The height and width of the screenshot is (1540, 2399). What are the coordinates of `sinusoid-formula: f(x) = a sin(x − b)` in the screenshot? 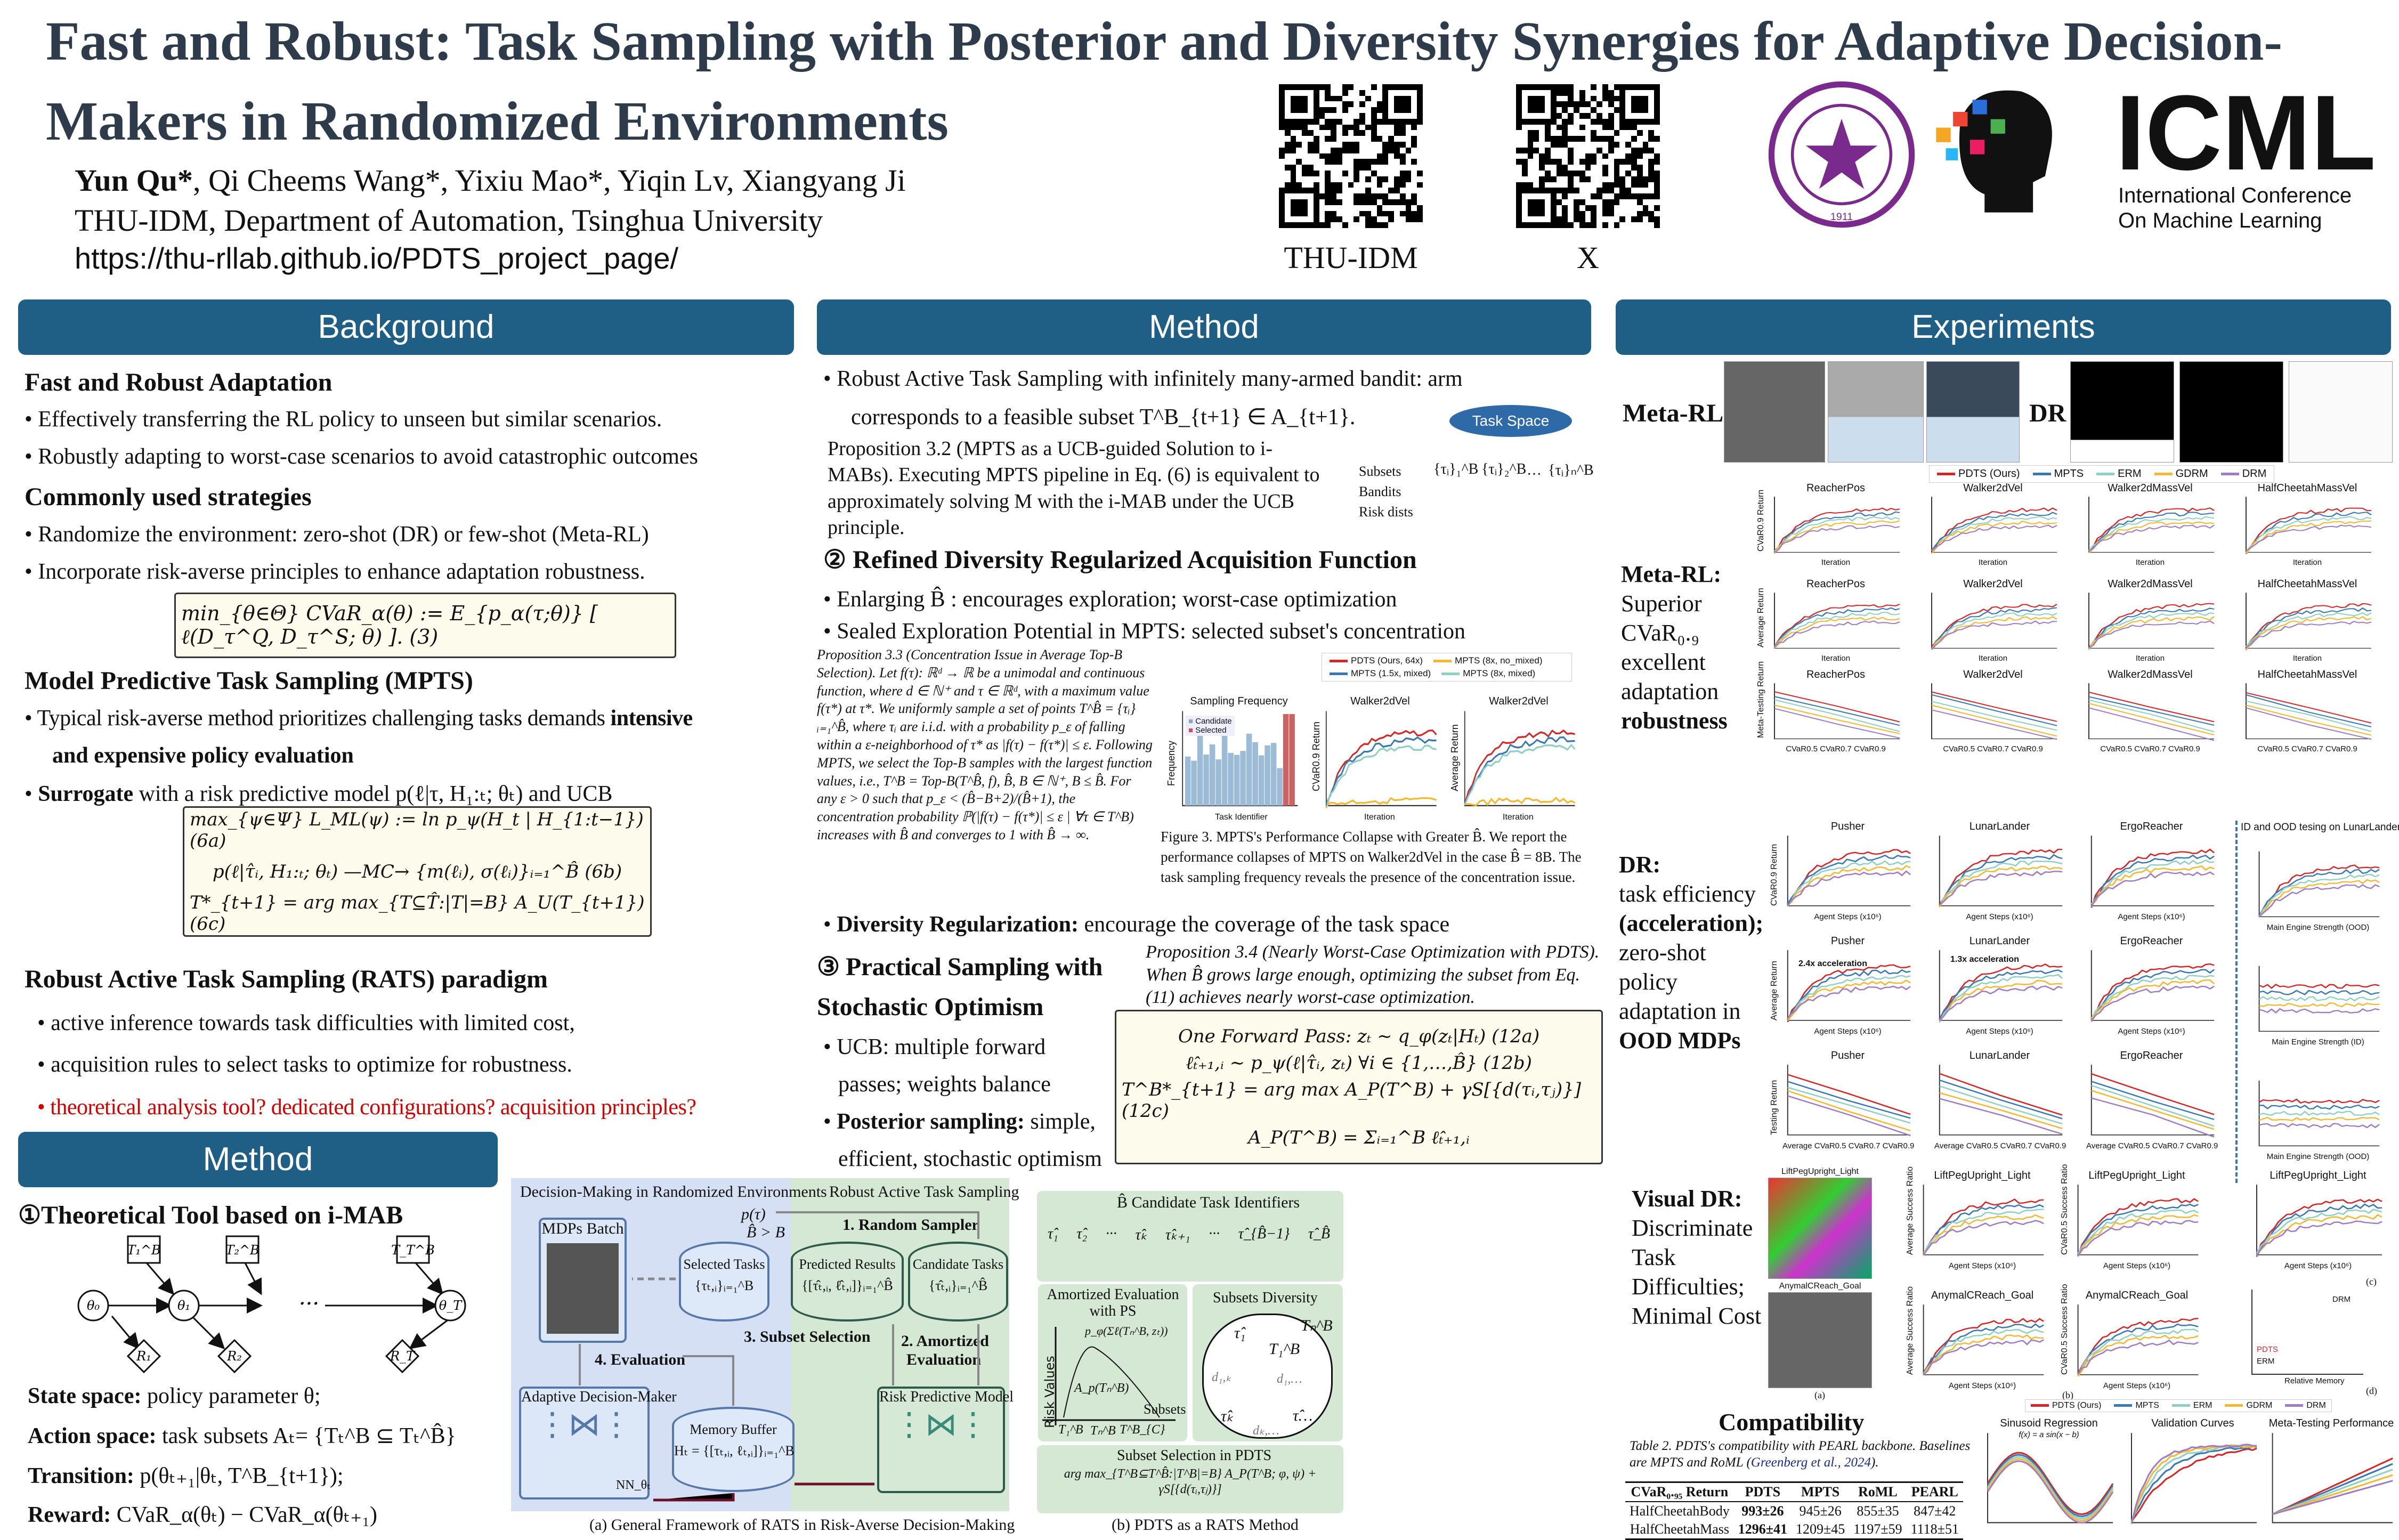 It's located at (2049, 1434).